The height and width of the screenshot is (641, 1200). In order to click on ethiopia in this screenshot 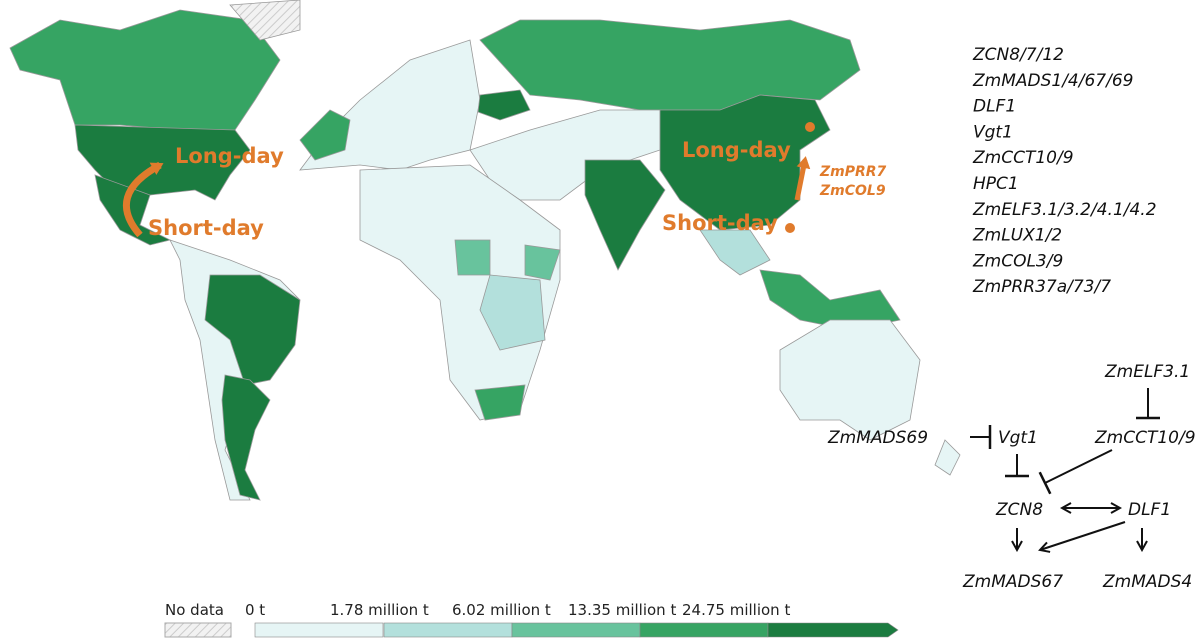, I will do `click(542, 262)`.